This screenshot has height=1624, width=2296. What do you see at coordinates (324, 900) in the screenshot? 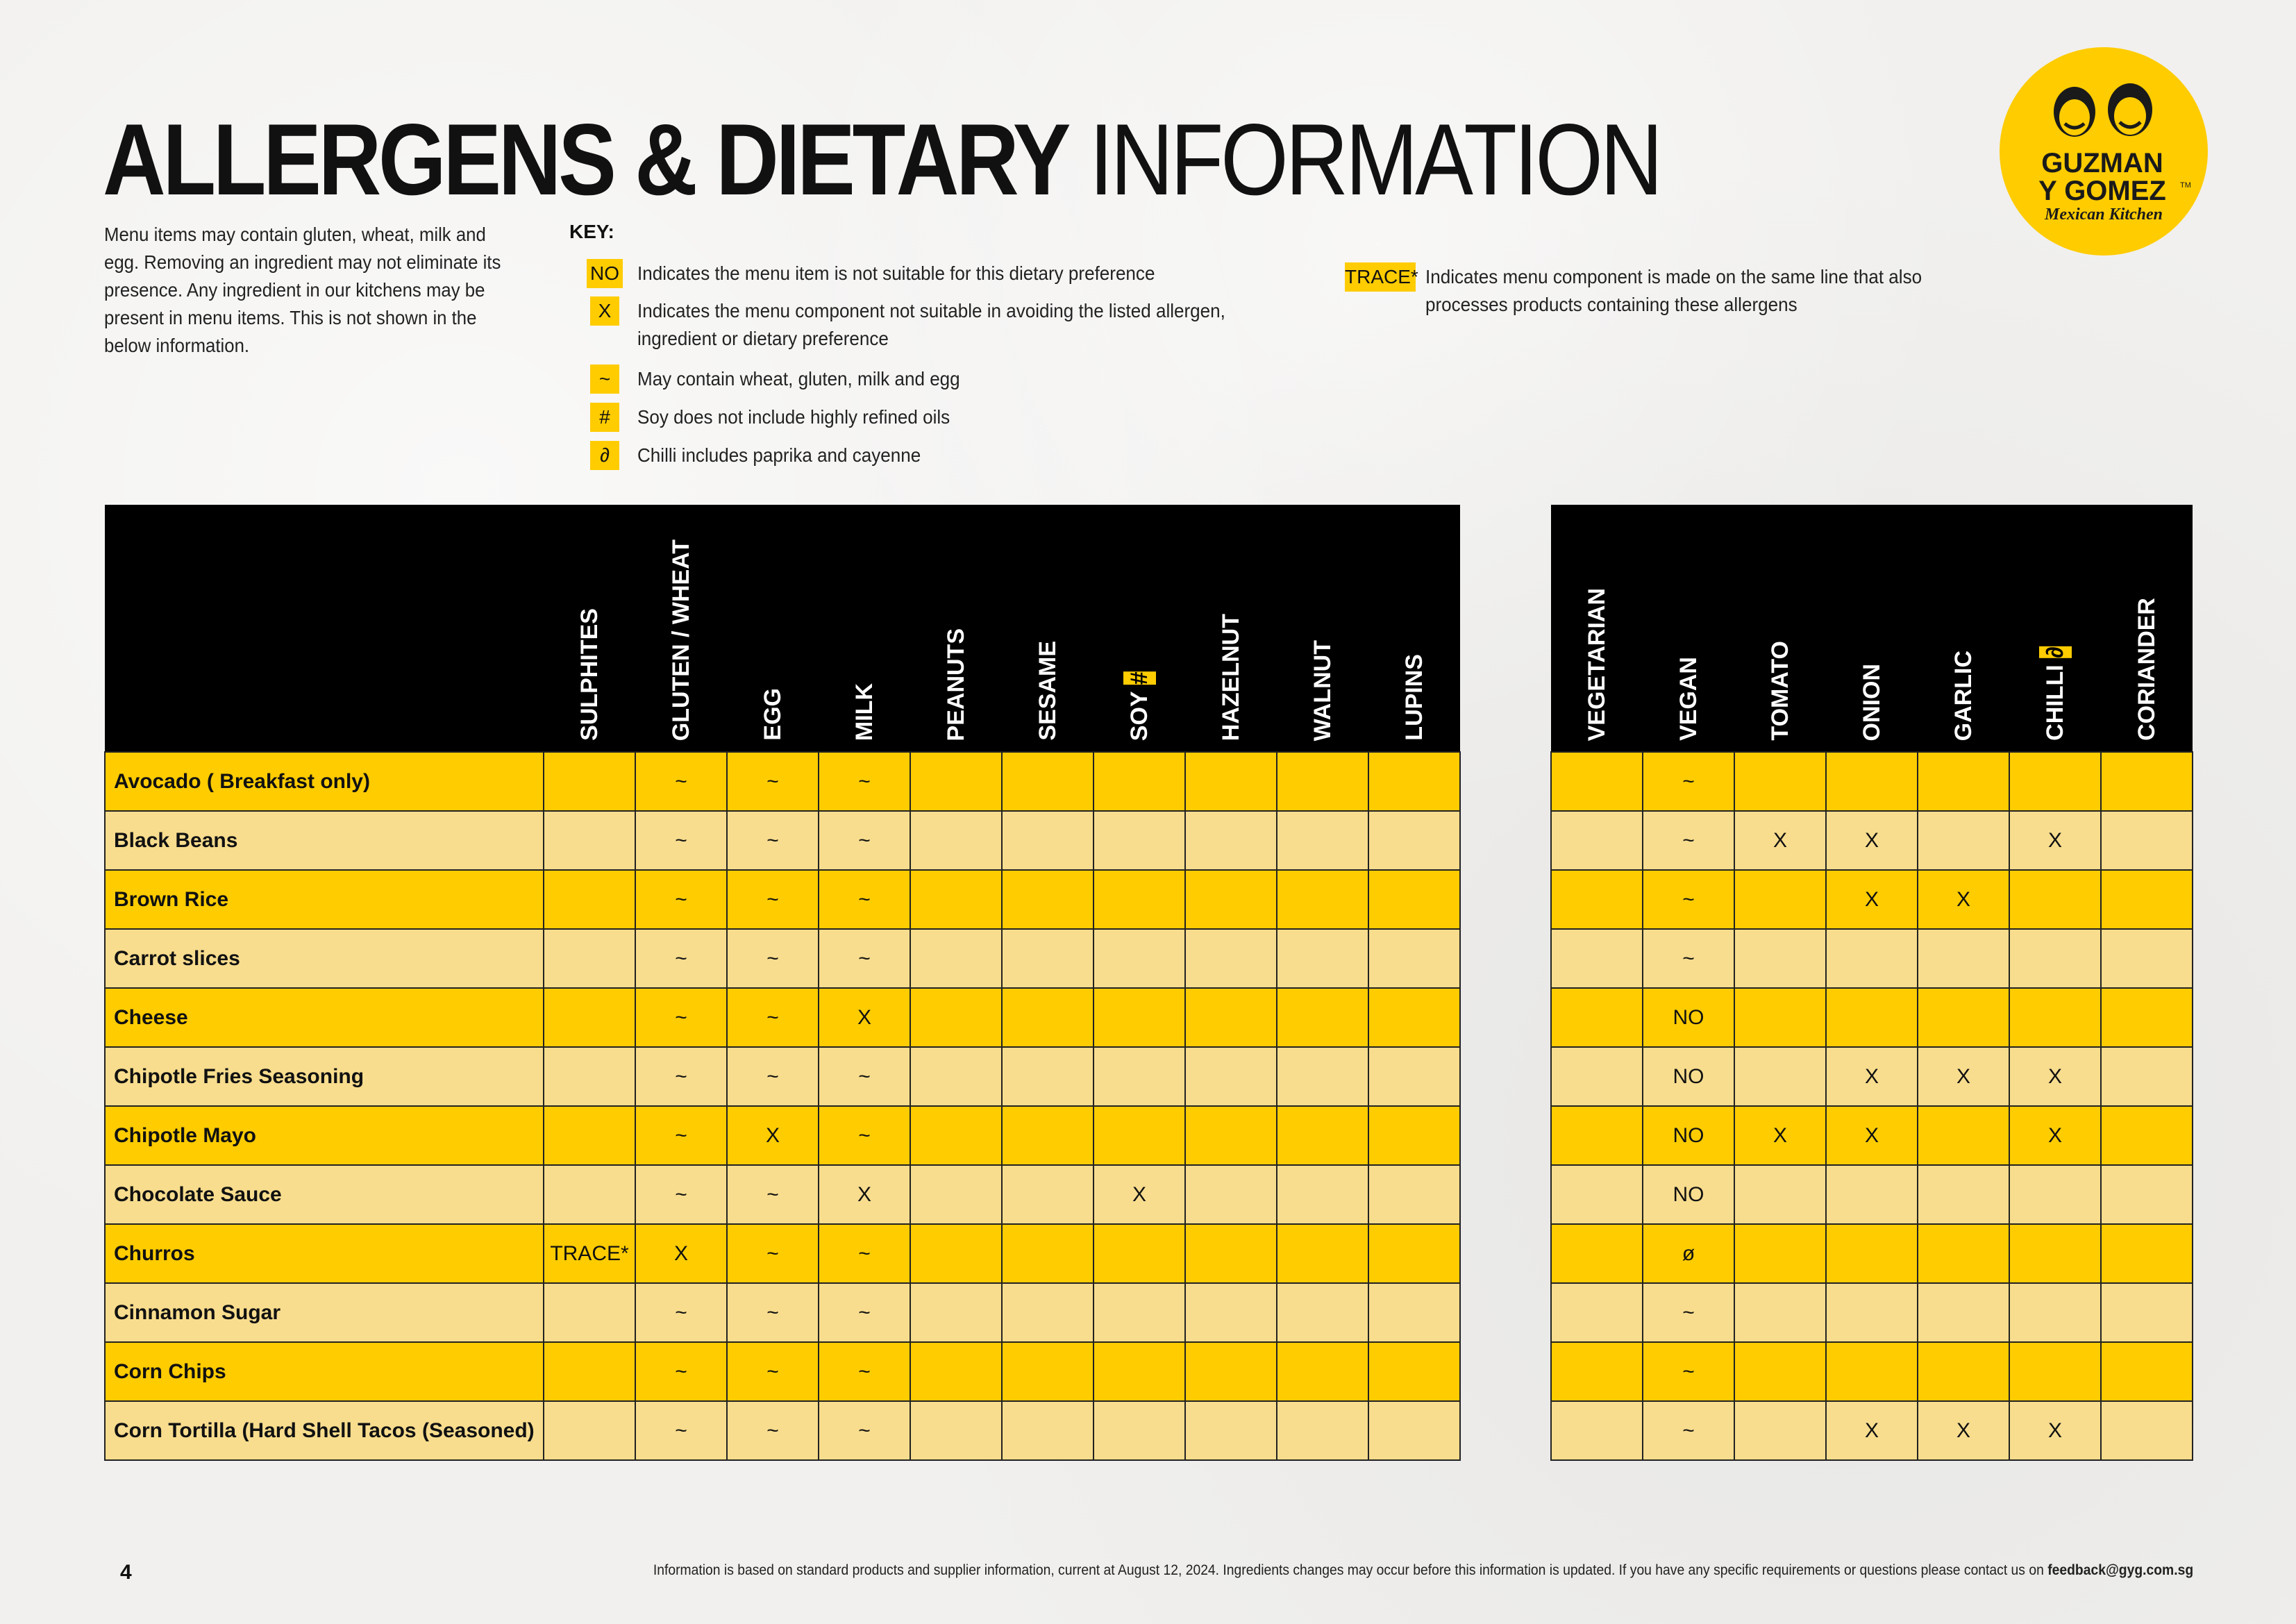
I see `menu-item-name: Brown Rice` at bounding box center [324, 900].